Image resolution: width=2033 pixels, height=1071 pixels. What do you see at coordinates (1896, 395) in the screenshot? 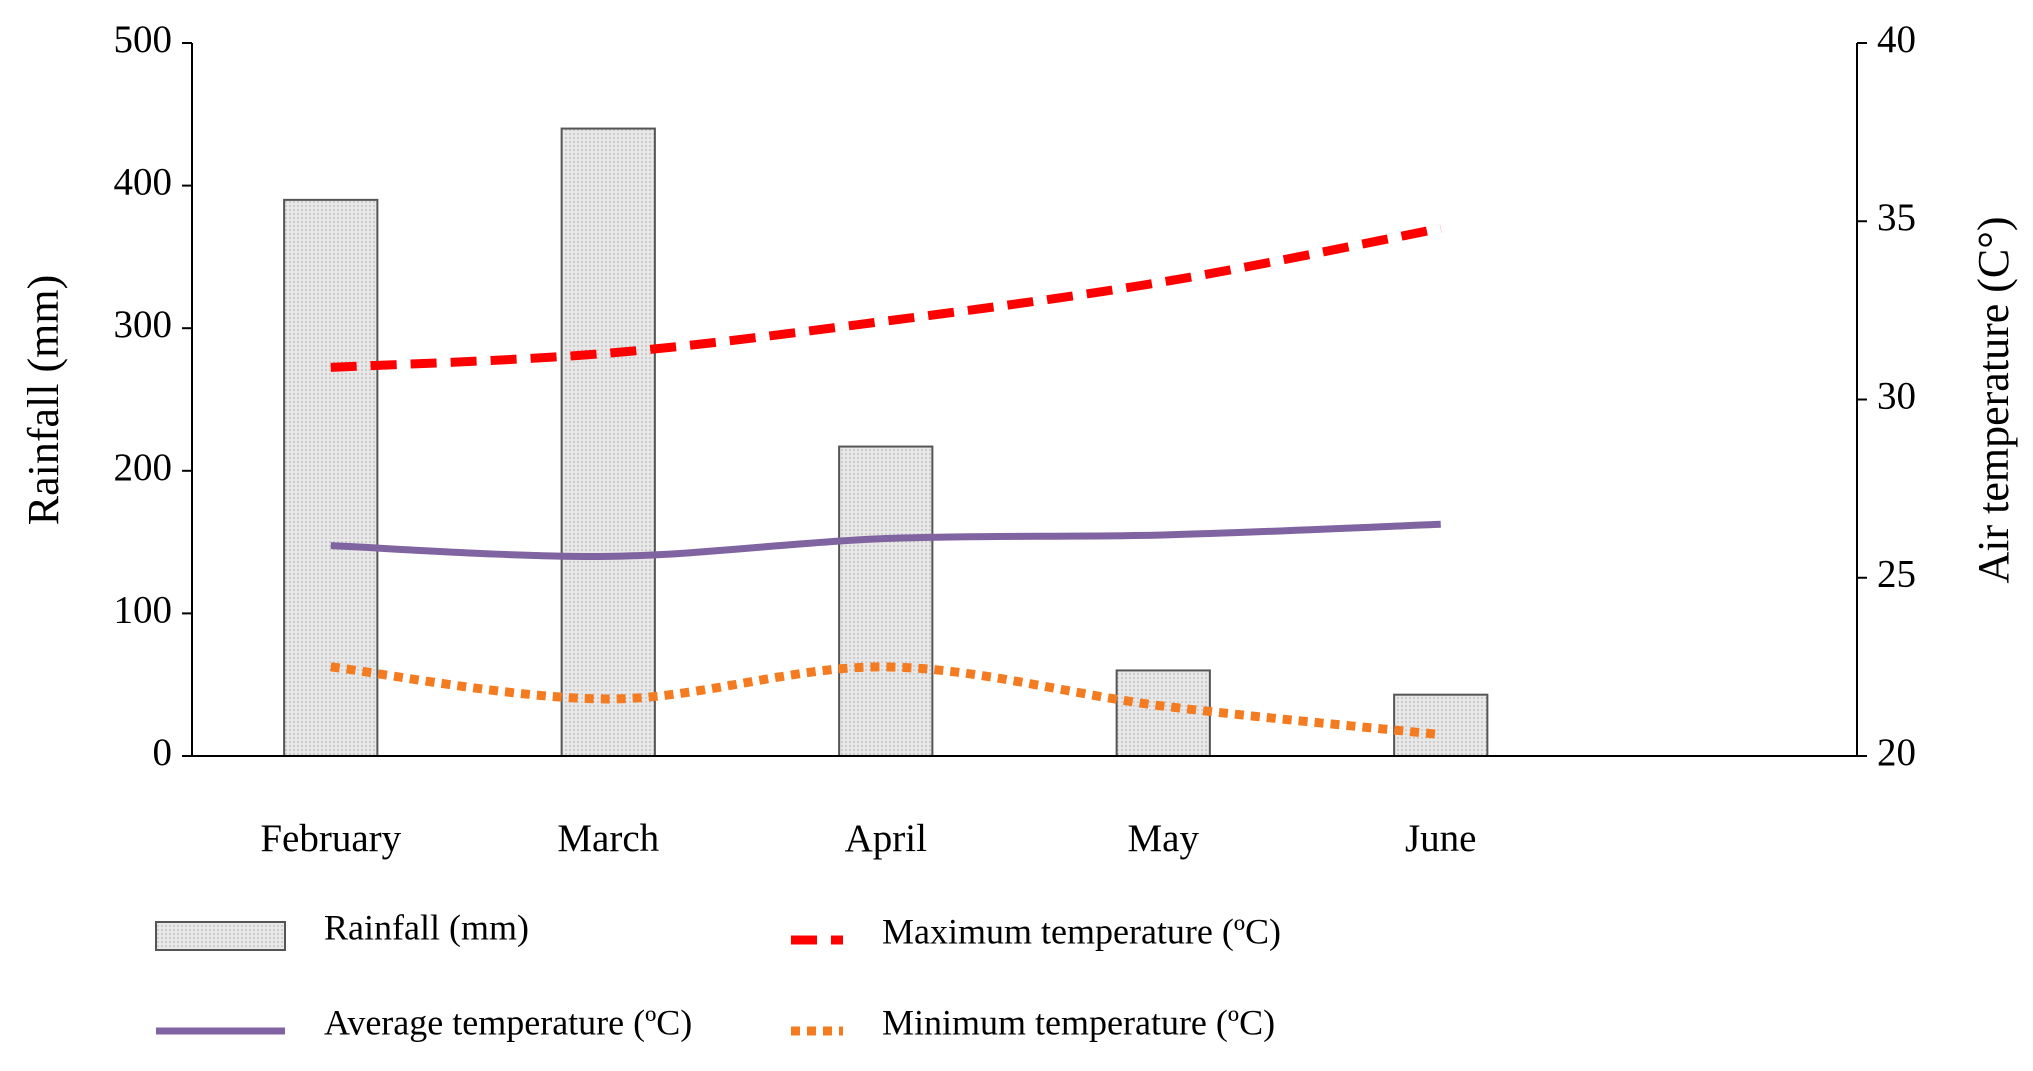
I see `y2-tick-label: 30` at bounding box center [1896, 395].